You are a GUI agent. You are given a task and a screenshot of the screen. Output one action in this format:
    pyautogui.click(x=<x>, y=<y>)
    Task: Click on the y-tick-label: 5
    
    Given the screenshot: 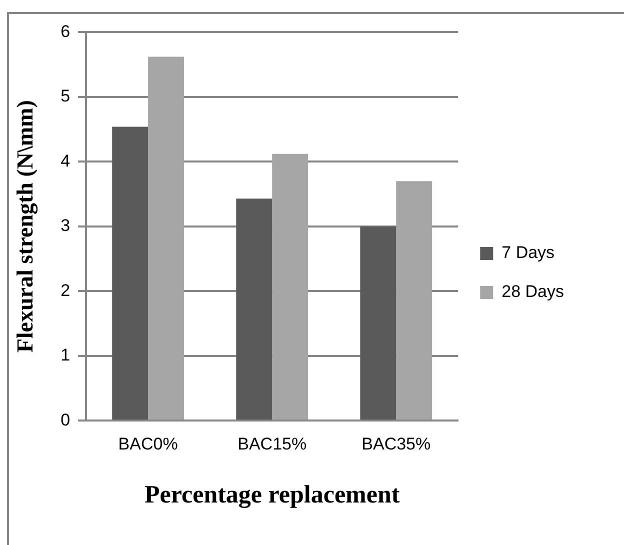 What is the action you would take?
    pyautogui.click(x=65, y=96)
    